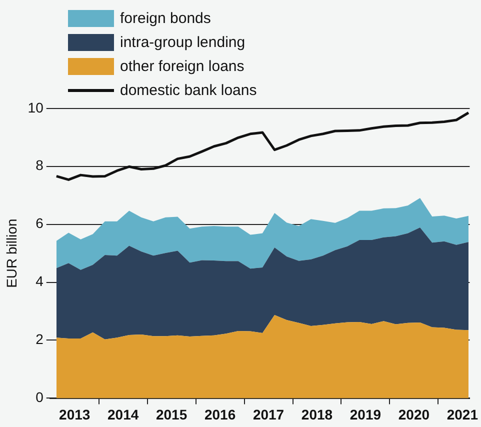 This screenshot has width=481, height=427. Describe the element at coordinates (462, 414) in the screenshot. I see `x-tick-label: 2021` at that location.